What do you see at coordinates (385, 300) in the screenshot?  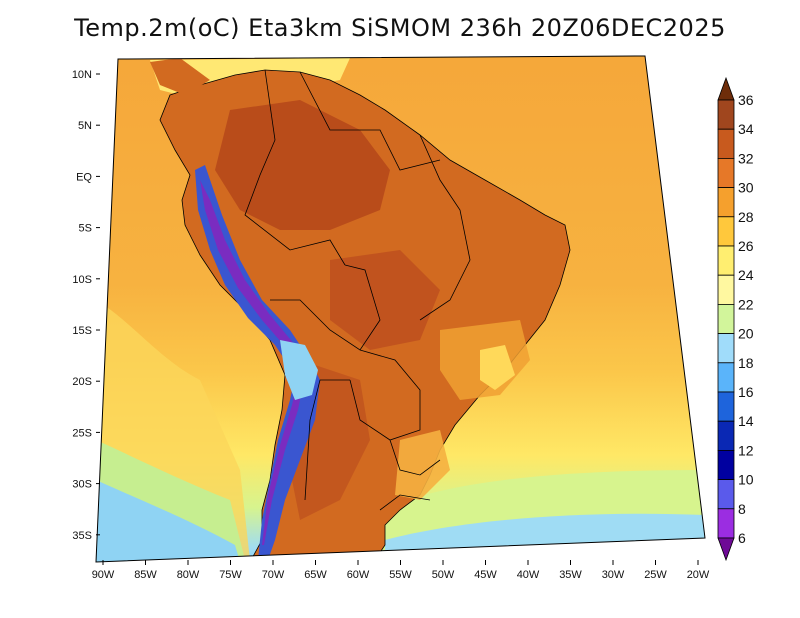 I see `central-hot-zone` at bounding box center [385, 300].